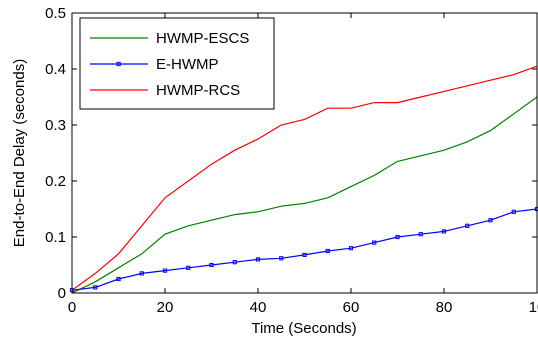  Describe the element at coordinates (62, 293) in the screenshot. I see `y-tick-label: 0` at that location.